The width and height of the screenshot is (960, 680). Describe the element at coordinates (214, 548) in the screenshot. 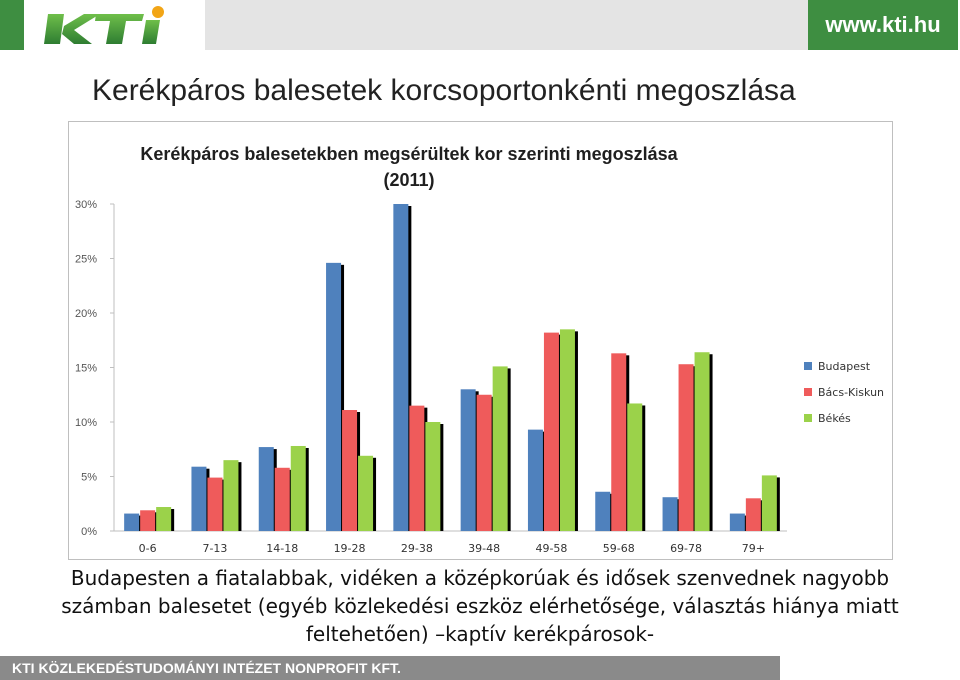

I see `x-tick-label: 7-13` at that location.